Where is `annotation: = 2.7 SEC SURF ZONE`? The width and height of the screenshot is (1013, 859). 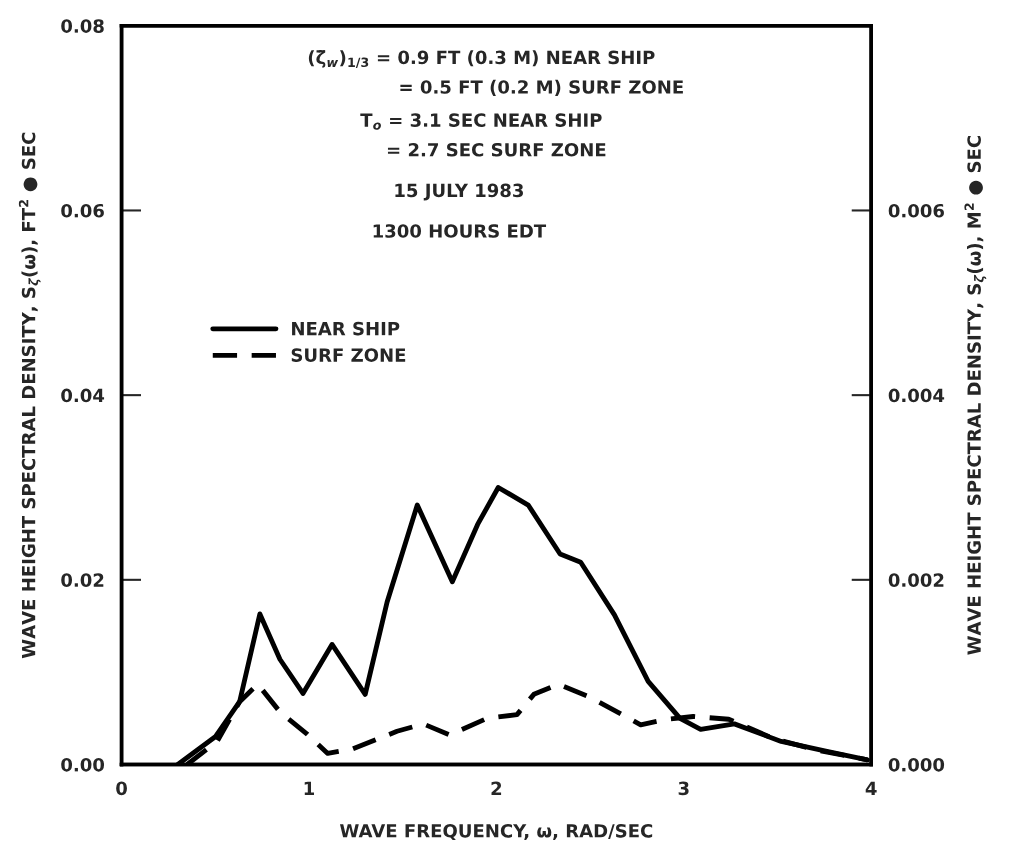
annotation: = 2.7 SEC SURF ZONE is located at coordinates (496, 149).